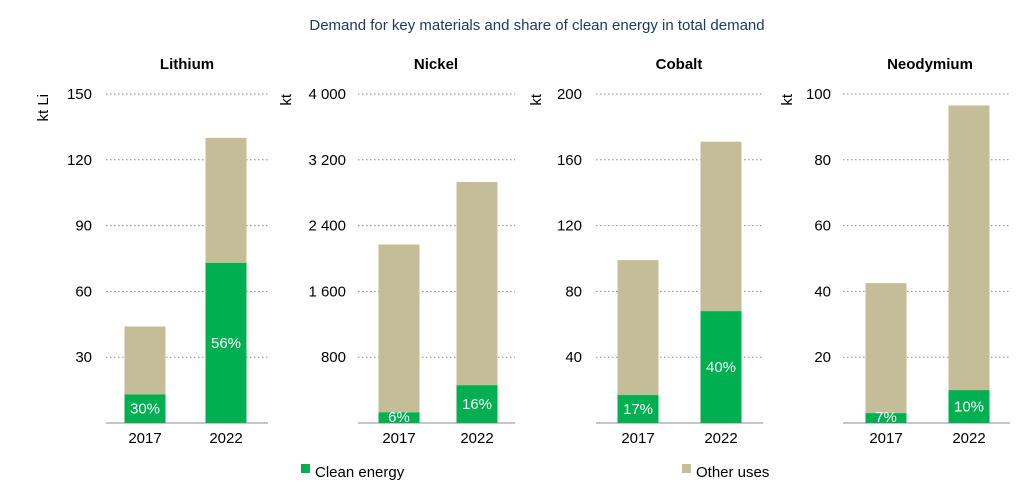 This screenshot has width=1035, height=491. I want to click on bar-clean-energy-cobalt-2017, so click(638, 409).